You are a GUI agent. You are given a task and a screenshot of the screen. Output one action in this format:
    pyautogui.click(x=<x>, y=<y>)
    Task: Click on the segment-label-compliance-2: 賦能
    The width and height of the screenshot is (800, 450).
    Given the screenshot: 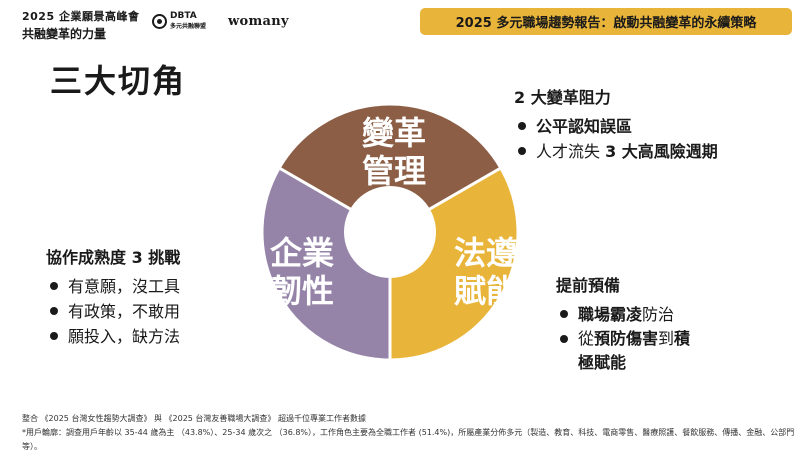 What is the action you would take?
    pyautogui.click(x=486, y=291)
    